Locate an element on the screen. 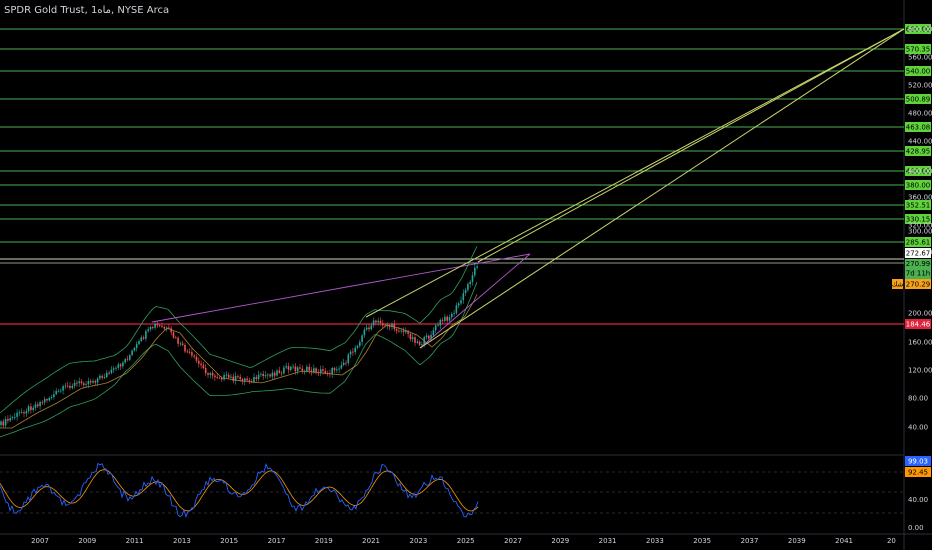 This screenshot has height=550, width=932. white-price-tag is located at coordinates (918, 253).